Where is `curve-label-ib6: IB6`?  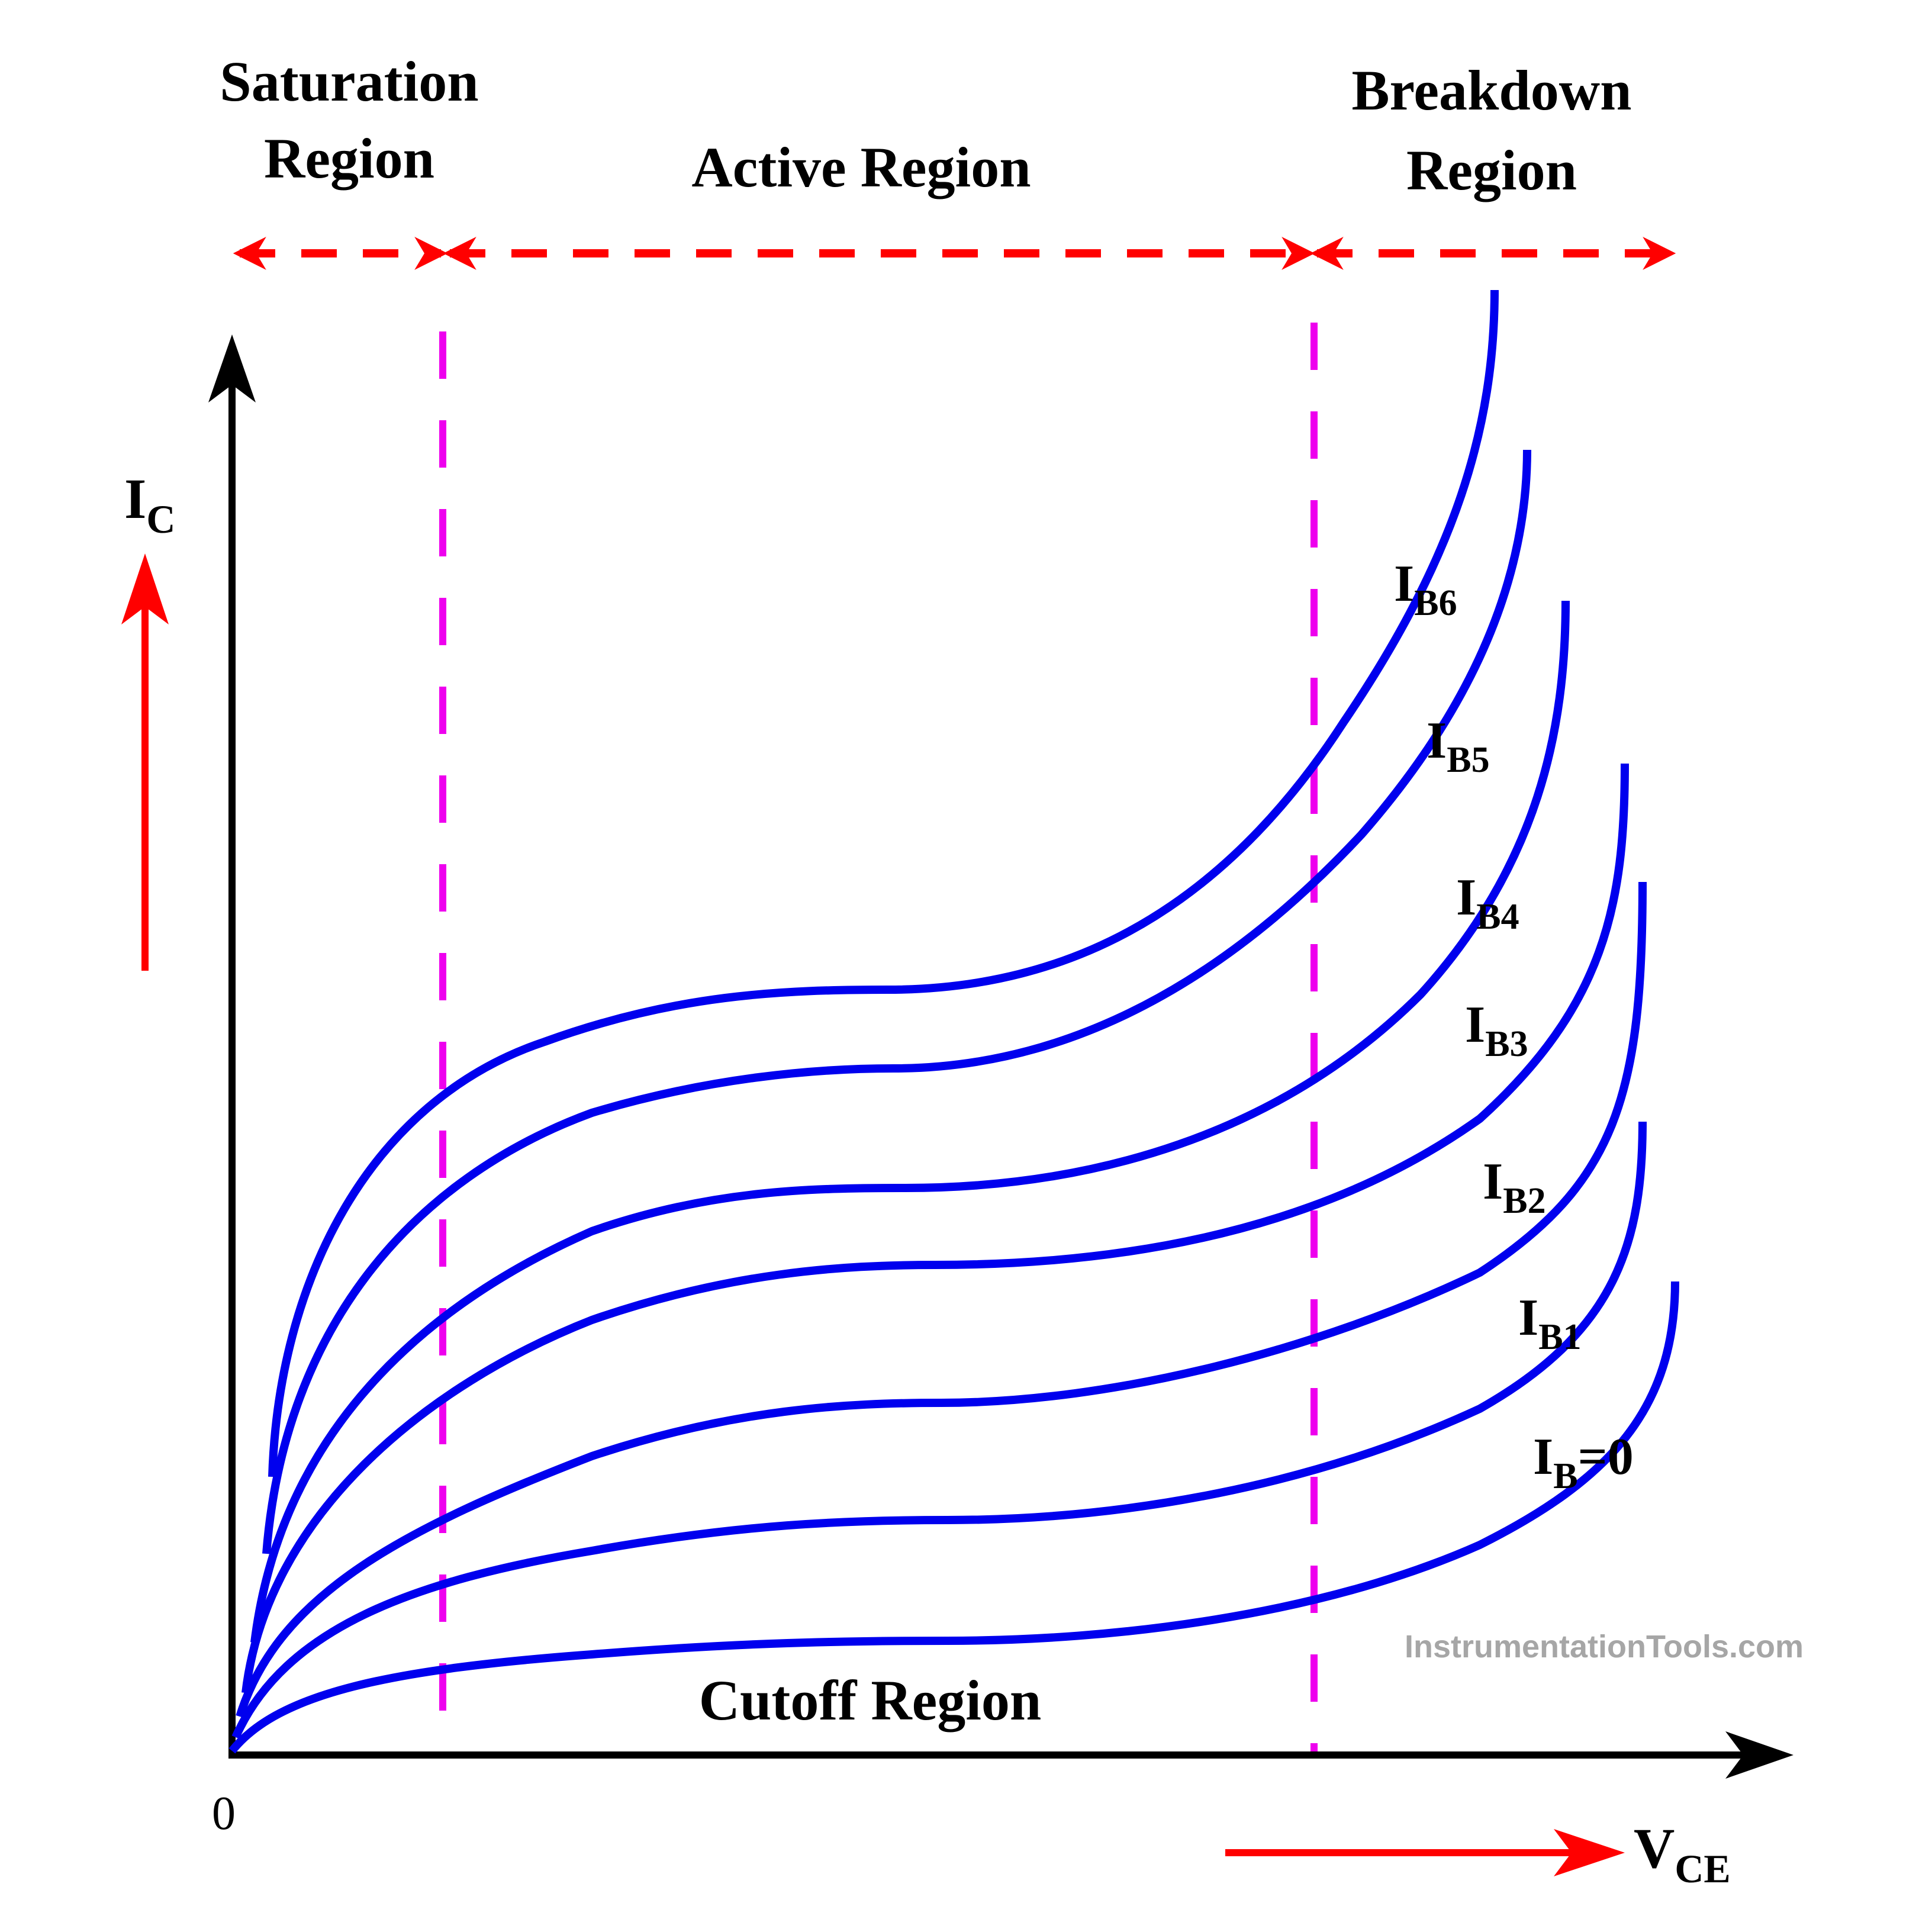 curve-label-ib6: IB6 is located at coordinates (1426, 589).